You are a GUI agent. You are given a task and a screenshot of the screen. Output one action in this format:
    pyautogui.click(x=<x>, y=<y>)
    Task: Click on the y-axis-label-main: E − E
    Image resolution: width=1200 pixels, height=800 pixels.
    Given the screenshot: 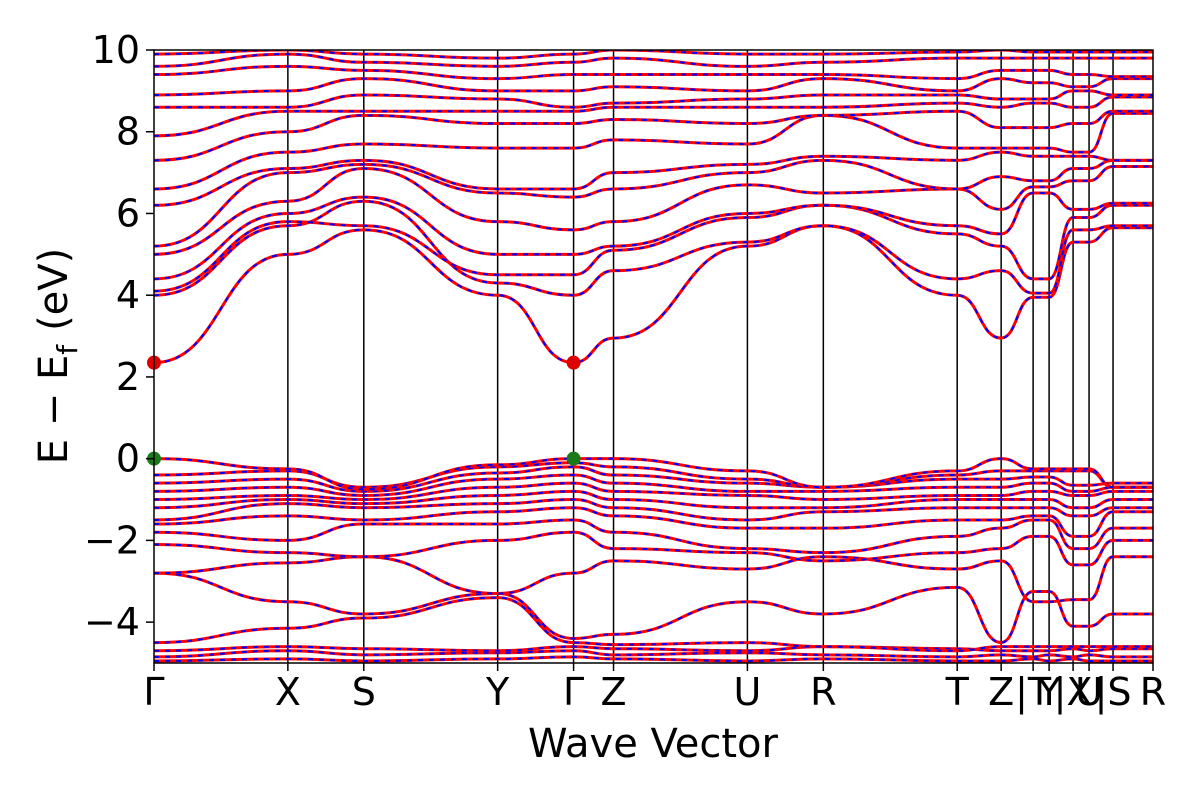 What is the action you would take?
    pyautogui.click(x=54, y=410)
    